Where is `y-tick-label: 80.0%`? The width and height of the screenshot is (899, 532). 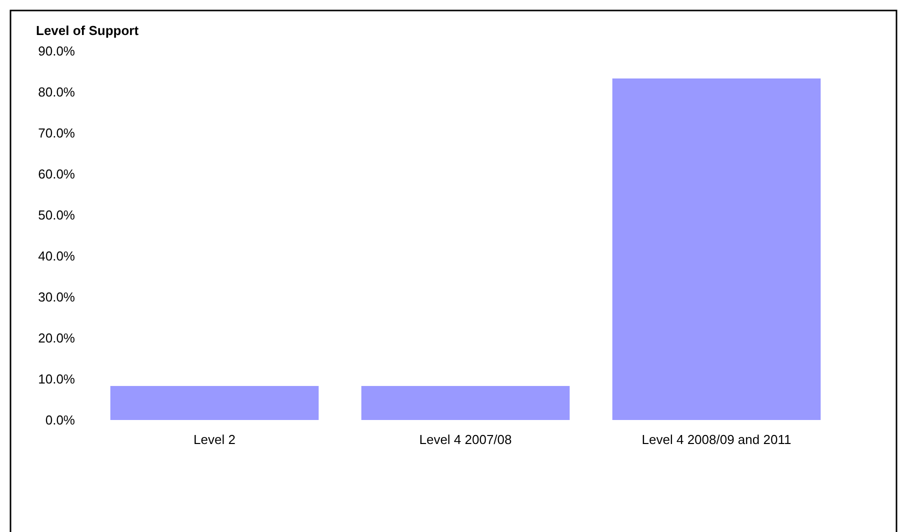 y-tick-label: 80.0% is located at coordinates (57, 92).